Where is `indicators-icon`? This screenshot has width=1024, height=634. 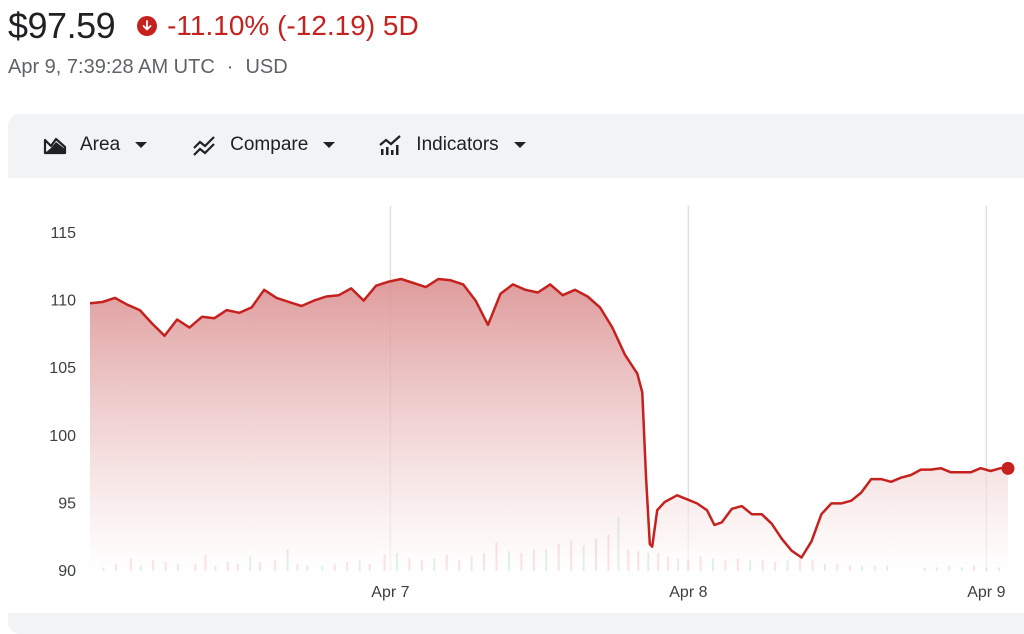
indicators-icon is located at coordinates (391, 145).